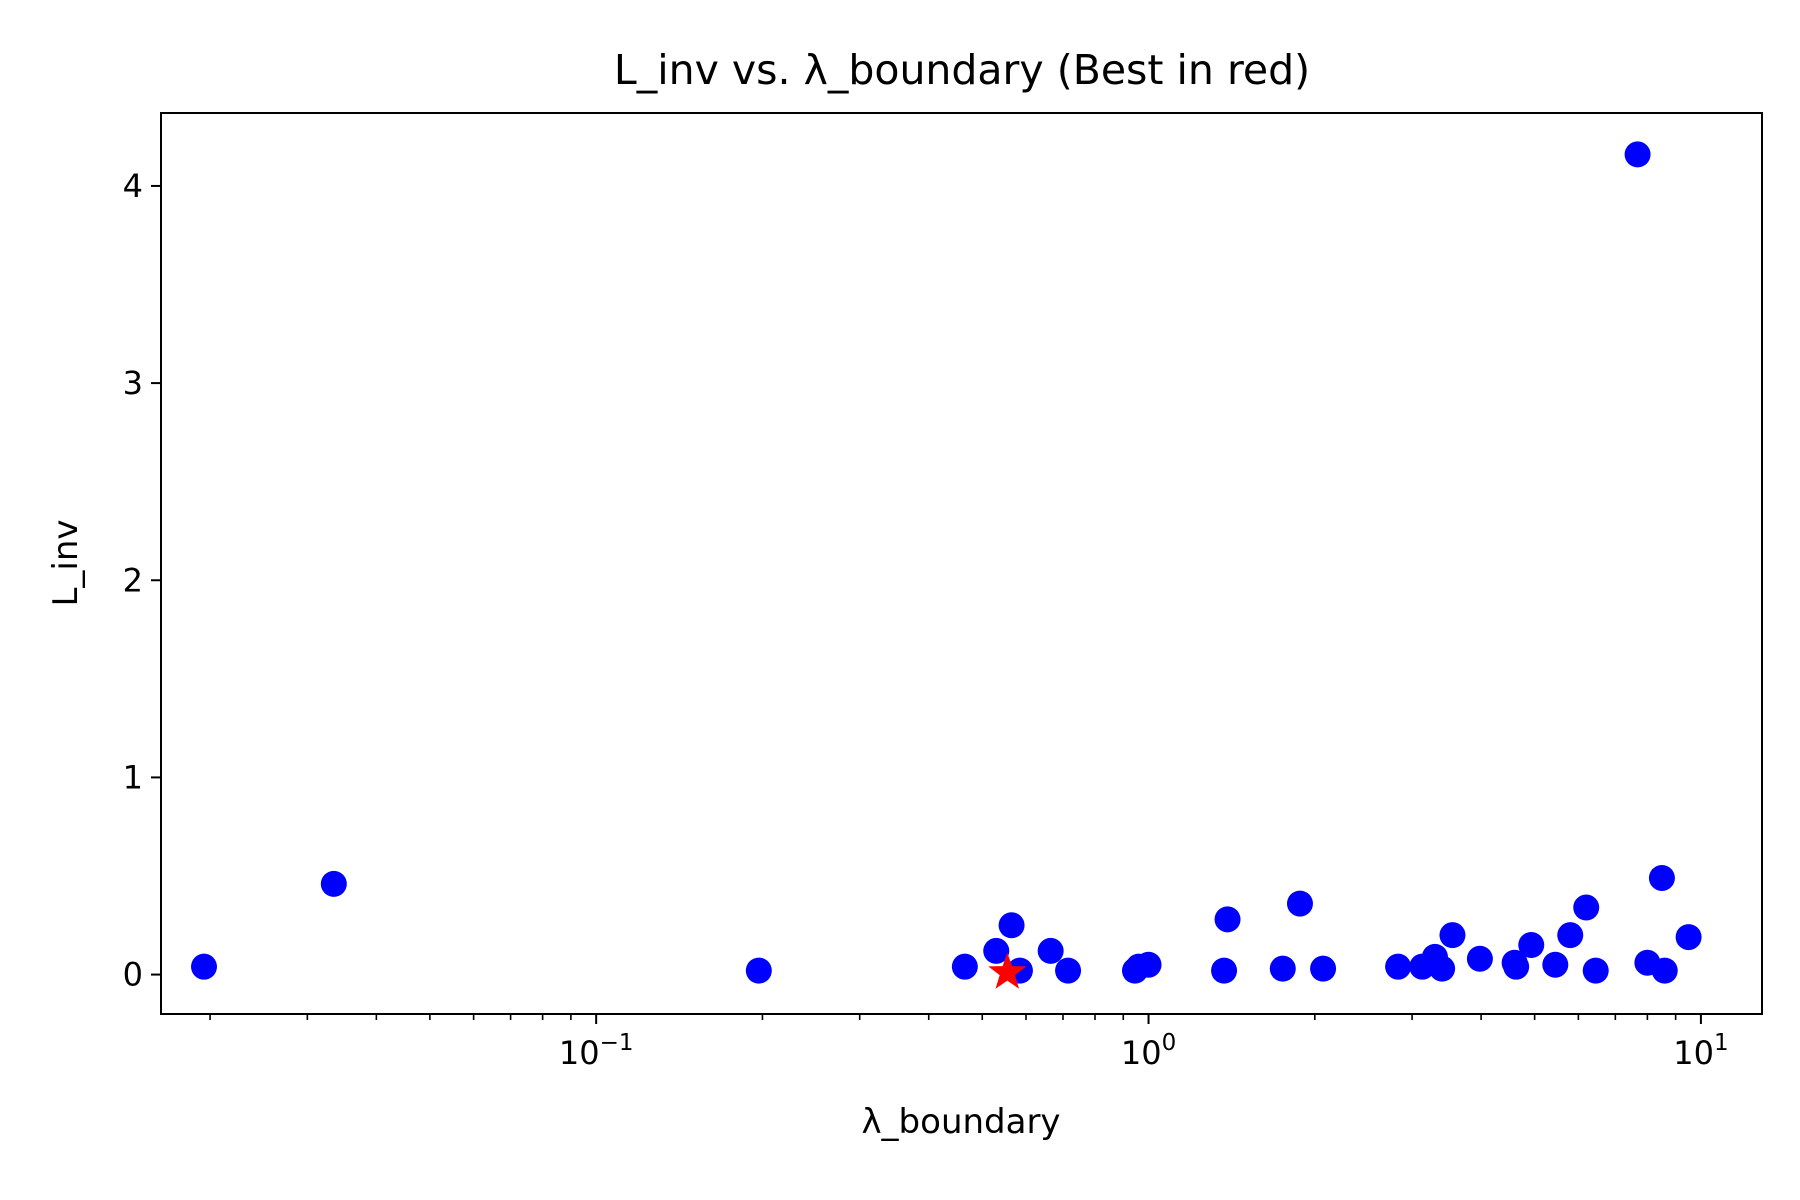 The image size is (1800, 1200). Describe the element at coordinates (596, 1051) in the screenshot. I see `x-tick-label: 10⁻¹` at that location.